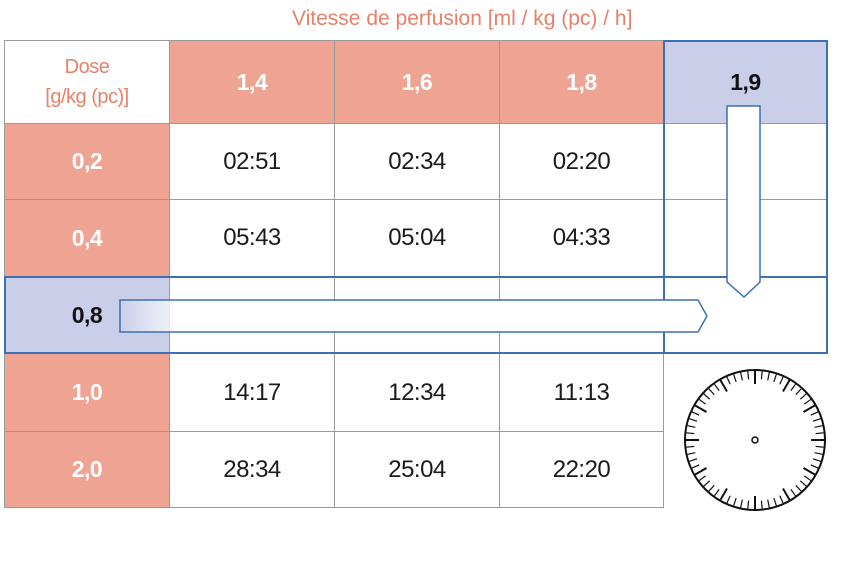 Image resolution: width=852 pixels, height=576 pixels. What do you see at coordinates (413, 316) in the screenshot?
I see `arrow-right-icon` at bounding box center [413, 316].